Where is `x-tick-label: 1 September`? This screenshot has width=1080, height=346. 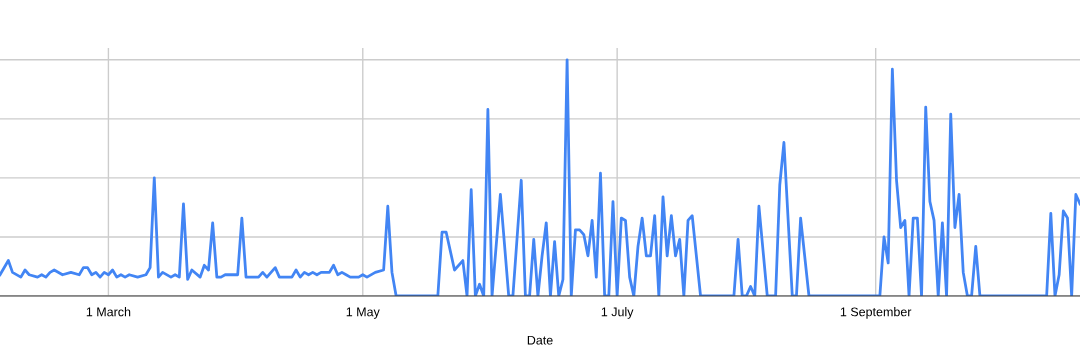 x-tick-label: 1 September is located at coordinates (876, 313).